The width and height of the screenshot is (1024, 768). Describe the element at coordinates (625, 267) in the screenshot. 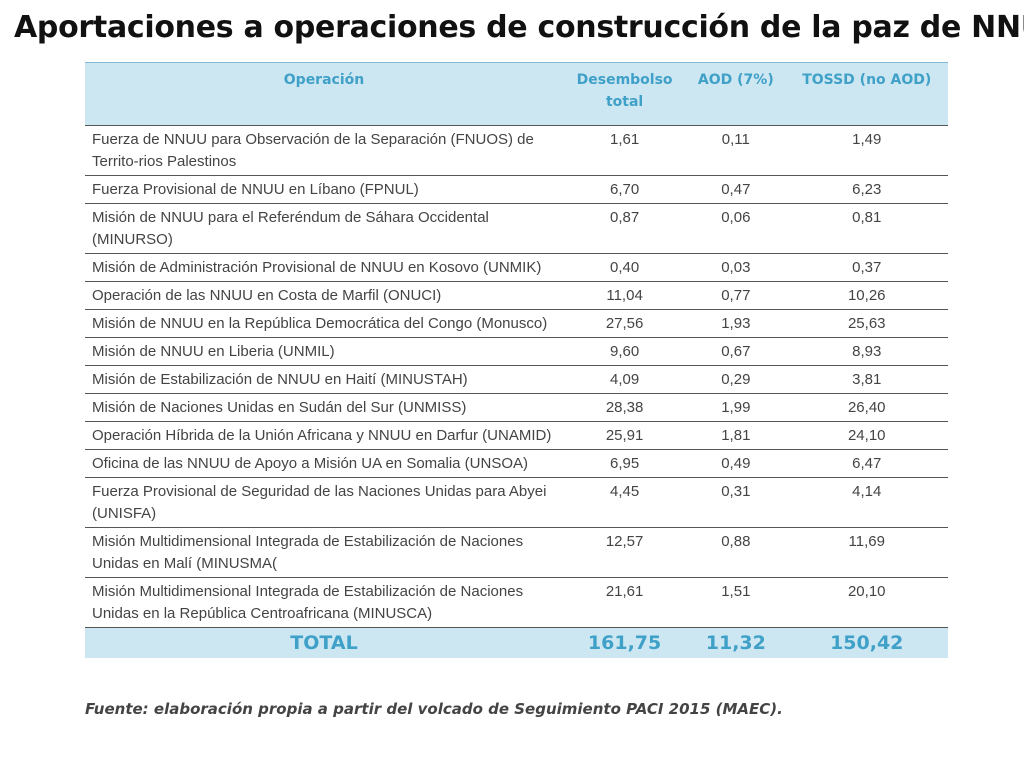

I see `disbursement-cell: 0,40` at that location.